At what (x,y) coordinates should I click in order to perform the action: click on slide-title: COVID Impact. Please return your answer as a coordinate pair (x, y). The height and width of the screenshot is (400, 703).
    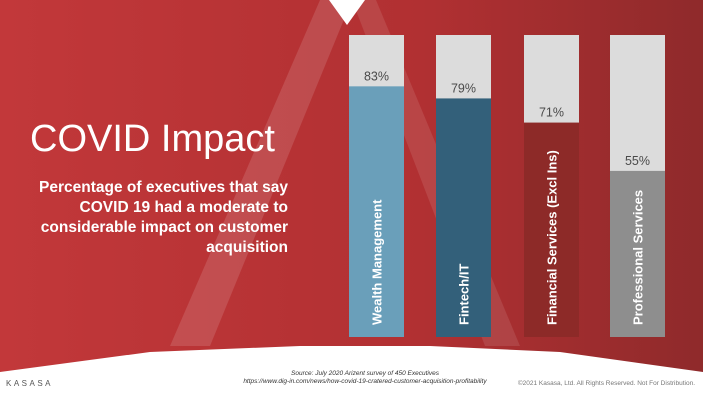
    Looking at the image, I should click on (152, 139).